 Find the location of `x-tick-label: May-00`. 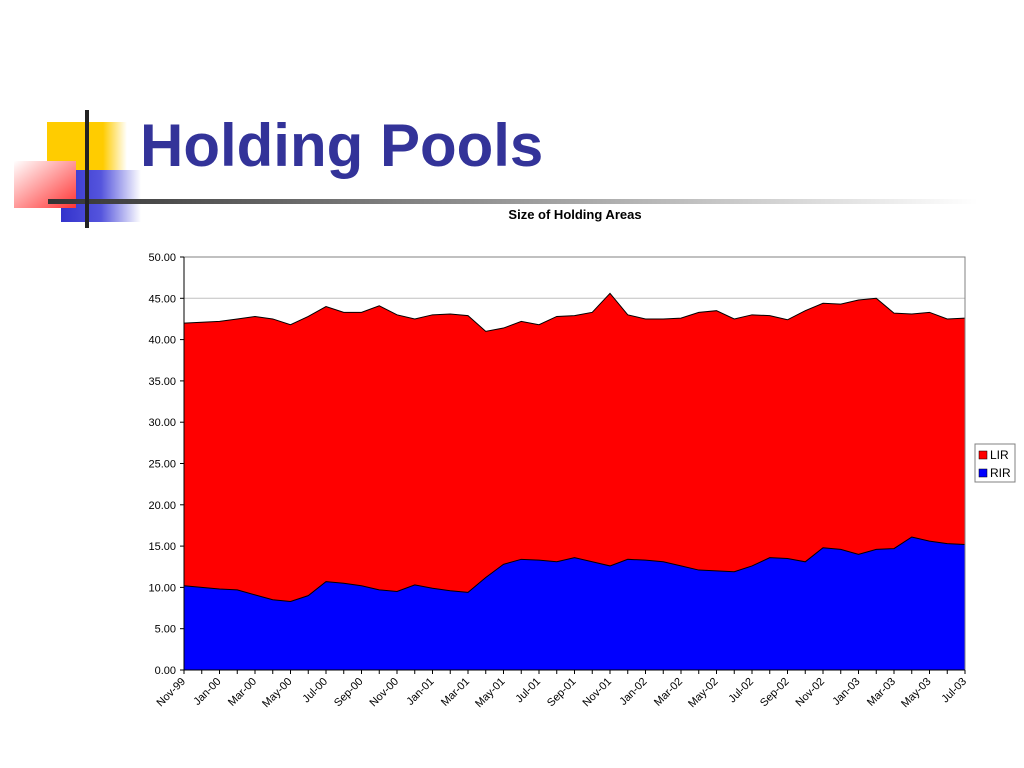

x-tick-label: May-00 is located at coordinates (277, 693).